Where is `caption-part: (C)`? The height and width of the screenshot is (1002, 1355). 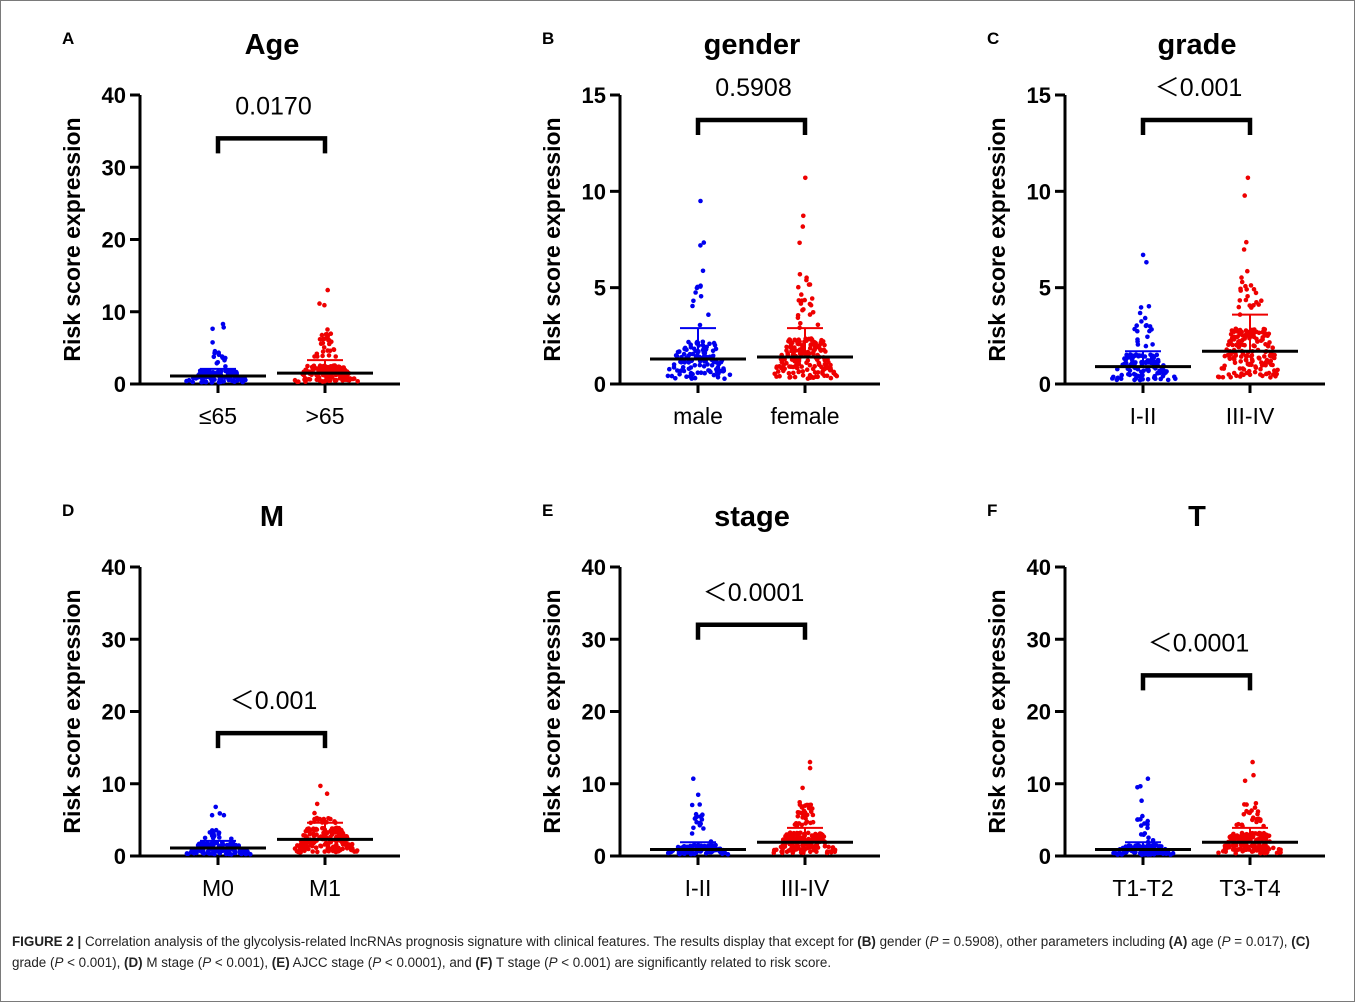 caption-part: (C) is located at coordinates (1300, 941).